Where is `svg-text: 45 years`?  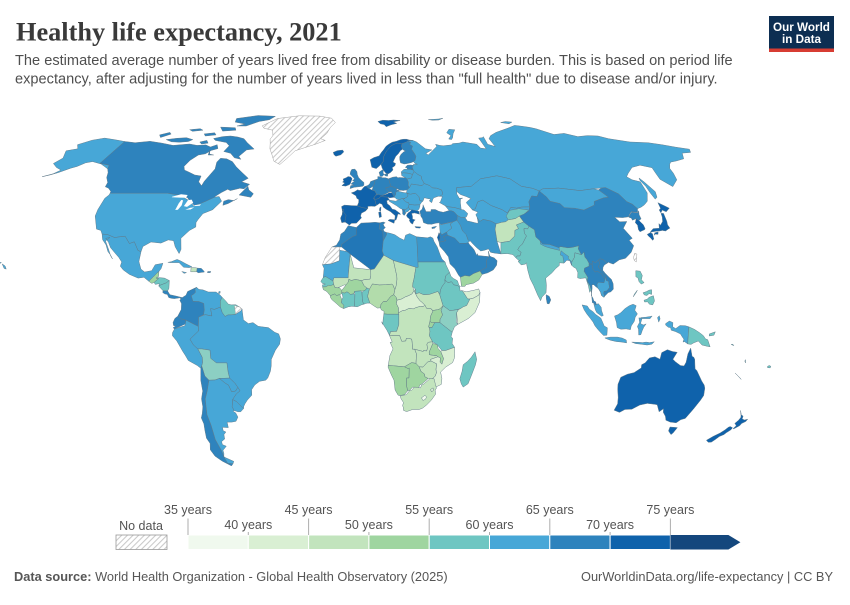 svg-text: 45 years is located at coordinates (309, 510).